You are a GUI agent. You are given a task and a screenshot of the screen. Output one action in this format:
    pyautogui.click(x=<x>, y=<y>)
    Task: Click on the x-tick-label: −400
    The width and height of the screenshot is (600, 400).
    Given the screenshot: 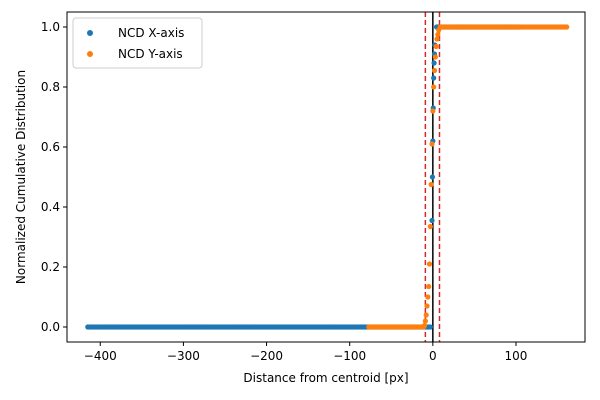 What is the action you would take?
    pyautogui.click(x=100, y=356)
    